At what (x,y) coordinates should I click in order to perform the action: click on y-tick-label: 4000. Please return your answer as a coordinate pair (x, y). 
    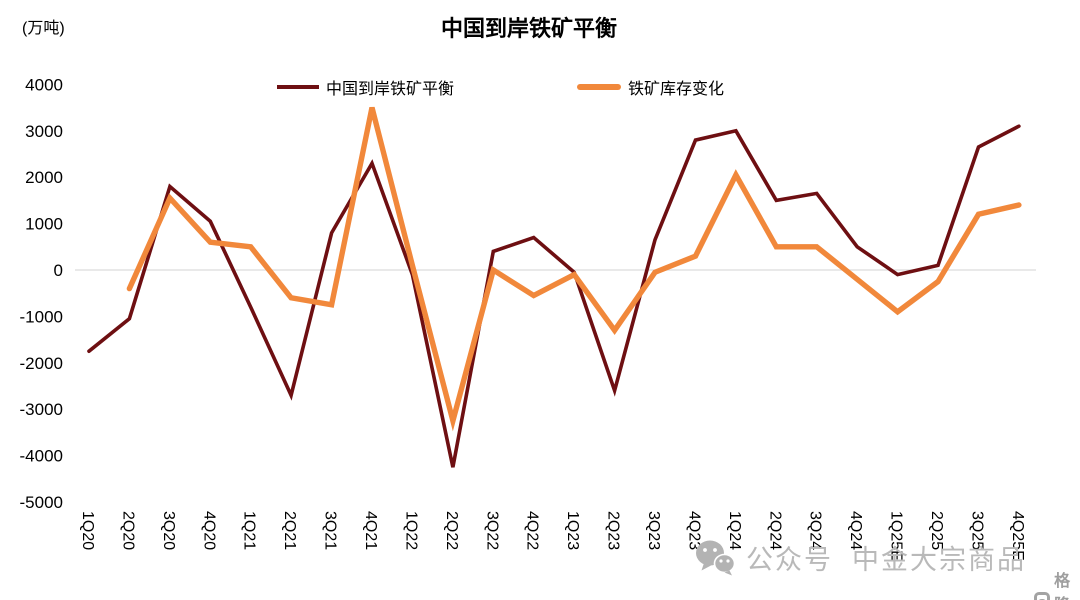
    Looking at the image, I should click on (44, 84).